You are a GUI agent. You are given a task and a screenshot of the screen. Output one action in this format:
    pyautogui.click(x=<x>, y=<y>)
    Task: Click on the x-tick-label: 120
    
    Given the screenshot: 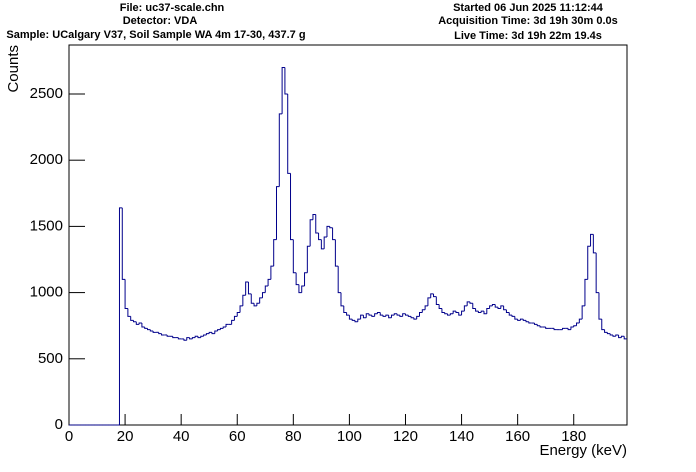 What is the action you would take?
    pyautogui.click(x=405, y=436)
    